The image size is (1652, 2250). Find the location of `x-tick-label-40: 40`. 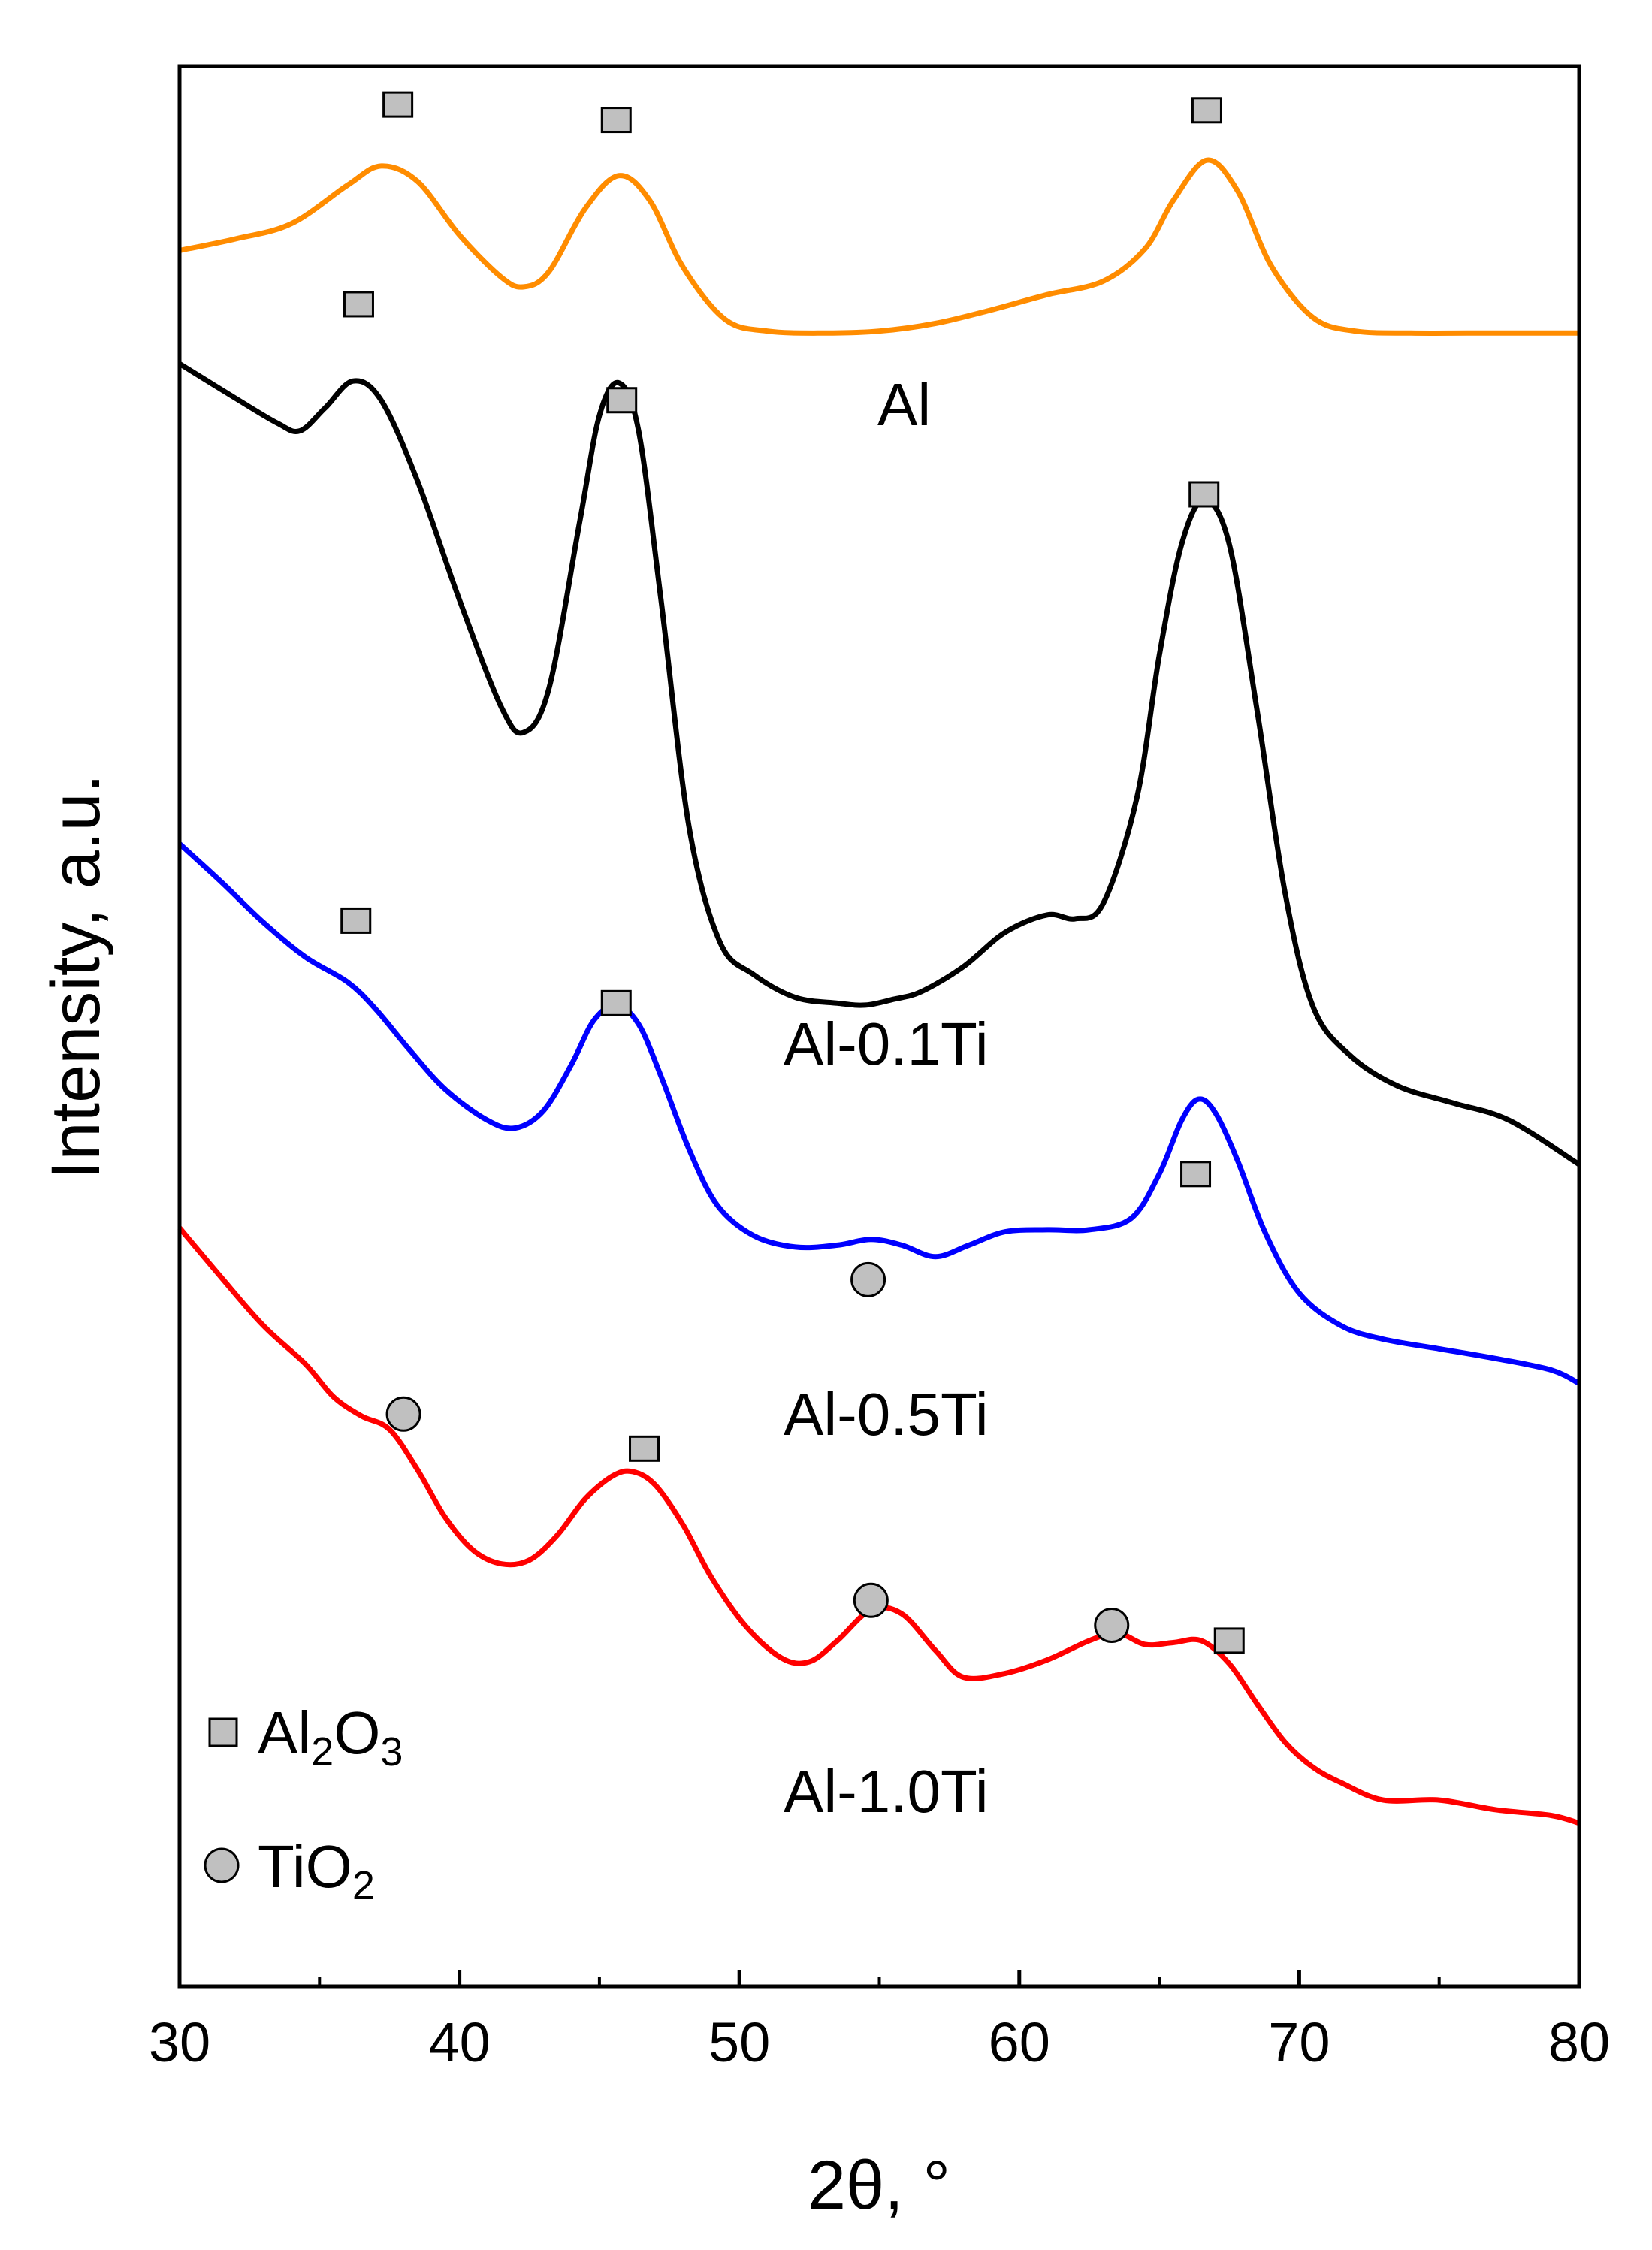

x-tick-label-40: 40 is located at coordinates (459, 2042).